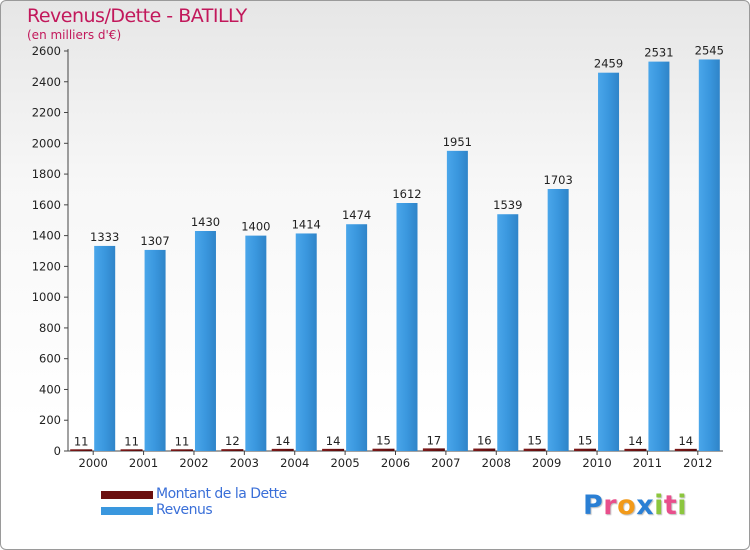  Describe the element at coordinates (46, 297) in the screenshot. I see `y-tick-label: 1000` at that location.